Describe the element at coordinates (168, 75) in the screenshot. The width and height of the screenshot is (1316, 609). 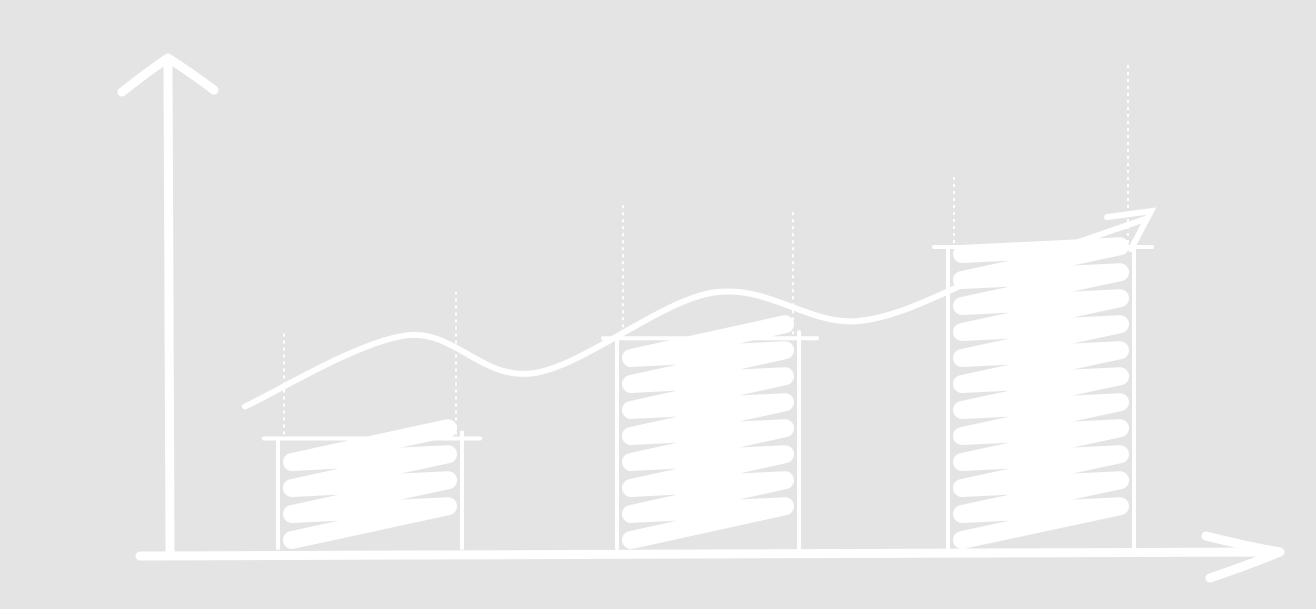
I see `y-axis-arrow-head` at that location.